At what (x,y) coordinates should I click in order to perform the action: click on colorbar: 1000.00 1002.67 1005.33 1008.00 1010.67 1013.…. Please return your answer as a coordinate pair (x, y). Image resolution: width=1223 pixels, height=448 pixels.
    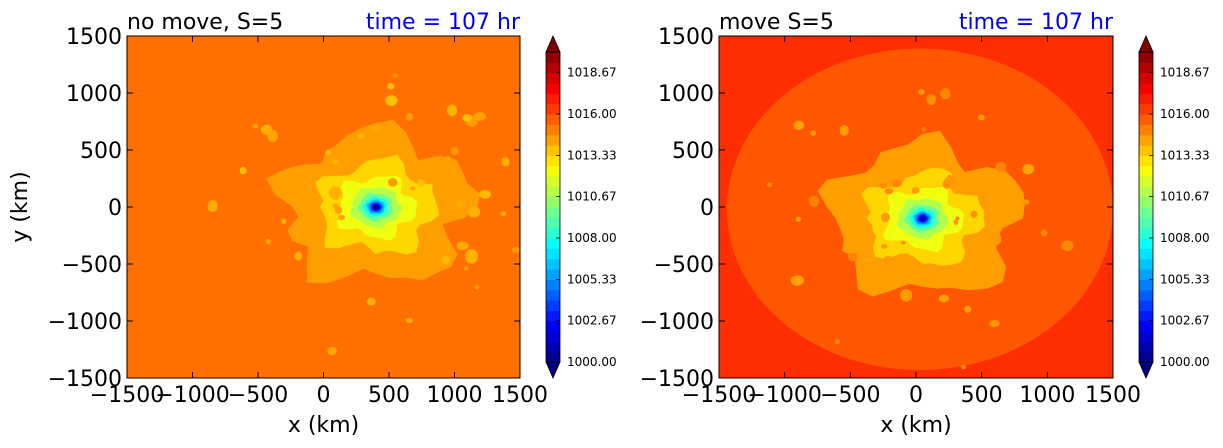
    Looking at the image, I should click on (581, 207).